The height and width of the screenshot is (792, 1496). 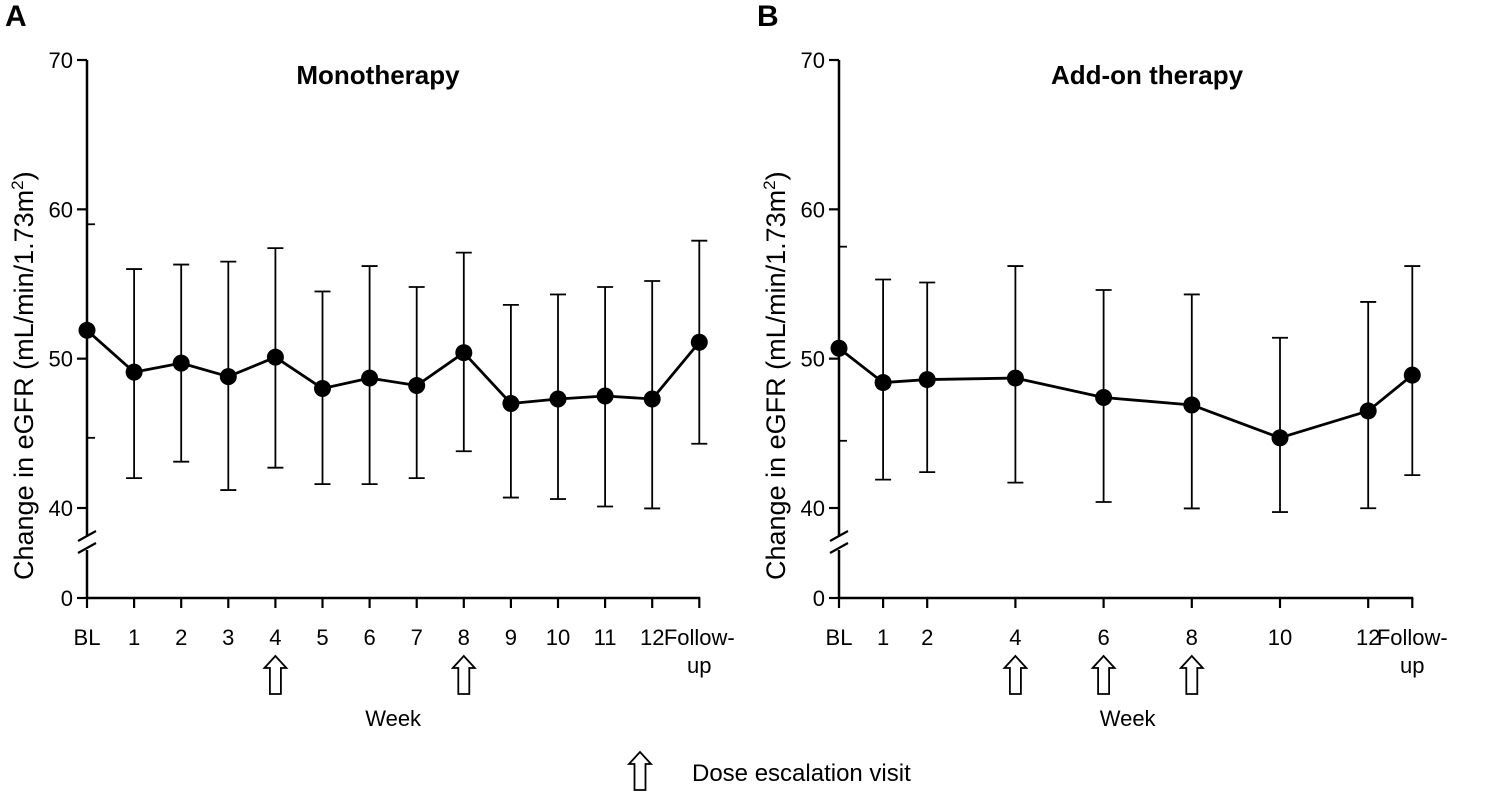 What do you see at coordinates (640, 770) in the screenshot?
I see `up-arrow-icon` at bounding box center [640, 770].